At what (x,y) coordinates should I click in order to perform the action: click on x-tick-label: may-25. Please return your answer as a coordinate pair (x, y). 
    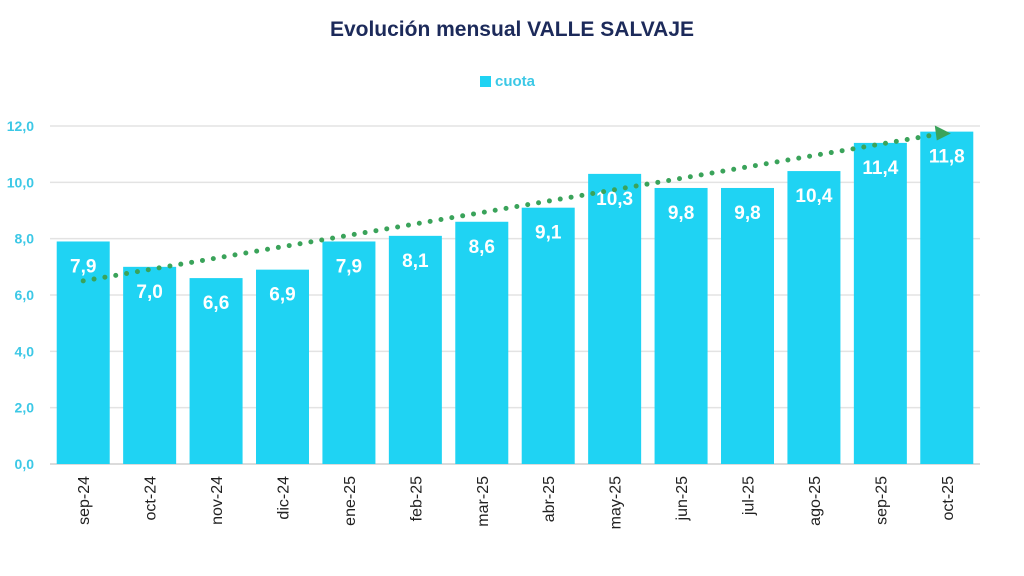
    Looking at the image, I should click on (616, 502).